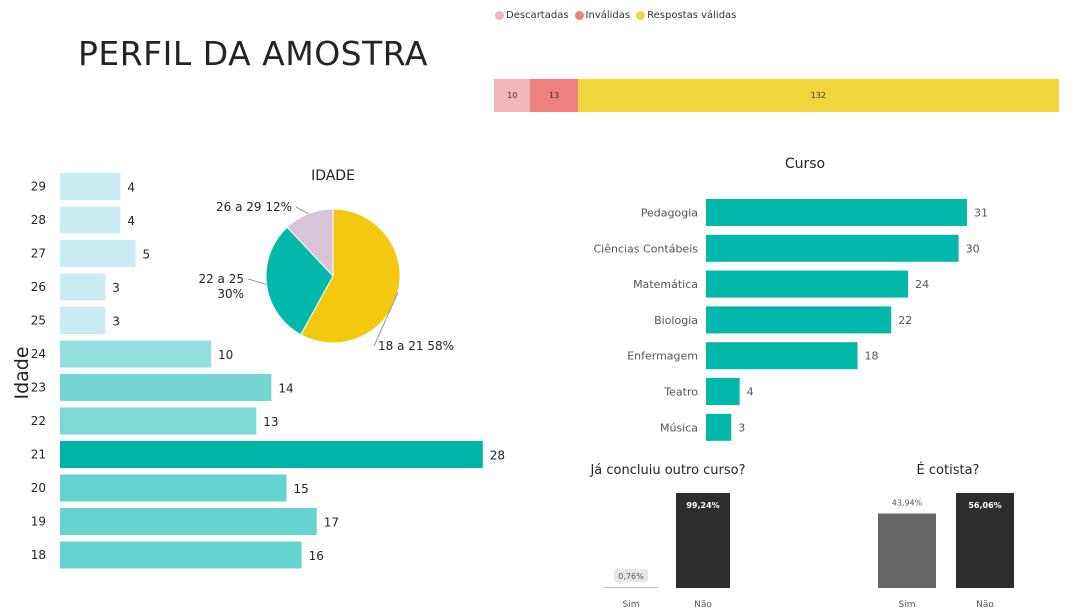 The width and height of the screenshot is (1090, 613). What do you see at coordinates (416, 346) in the screenshot?
I see `pie-data-label: 18 a 21 58%` at bounding box center [416, 346].